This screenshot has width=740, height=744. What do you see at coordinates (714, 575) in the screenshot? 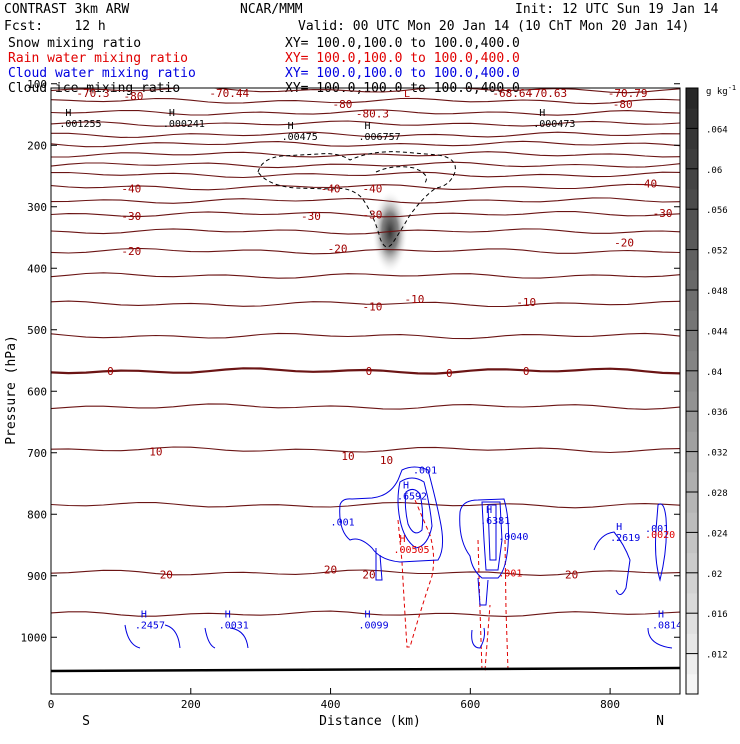
I see `colorbar-tick-label: .02` at bounding box center [714, 575].